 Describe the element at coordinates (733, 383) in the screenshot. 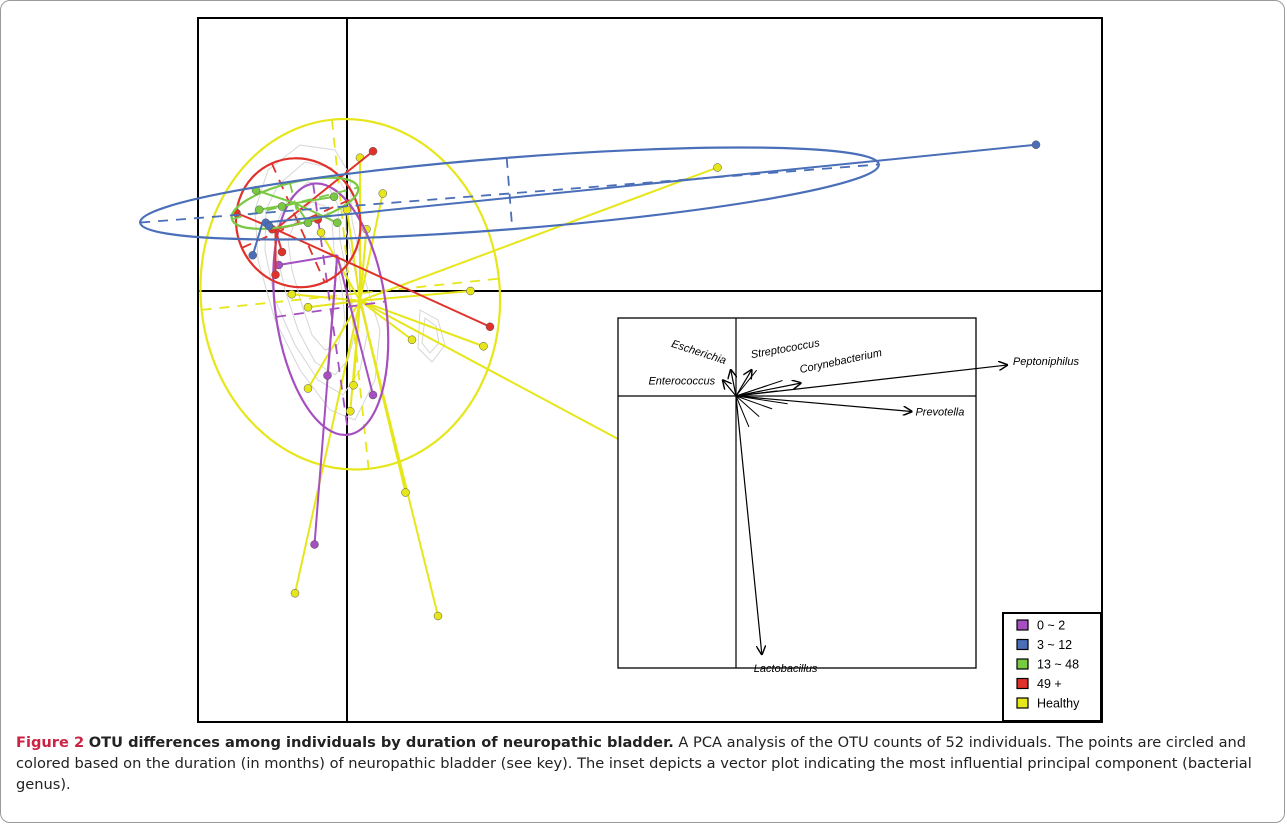

I see `vector-escherichia` at that location.